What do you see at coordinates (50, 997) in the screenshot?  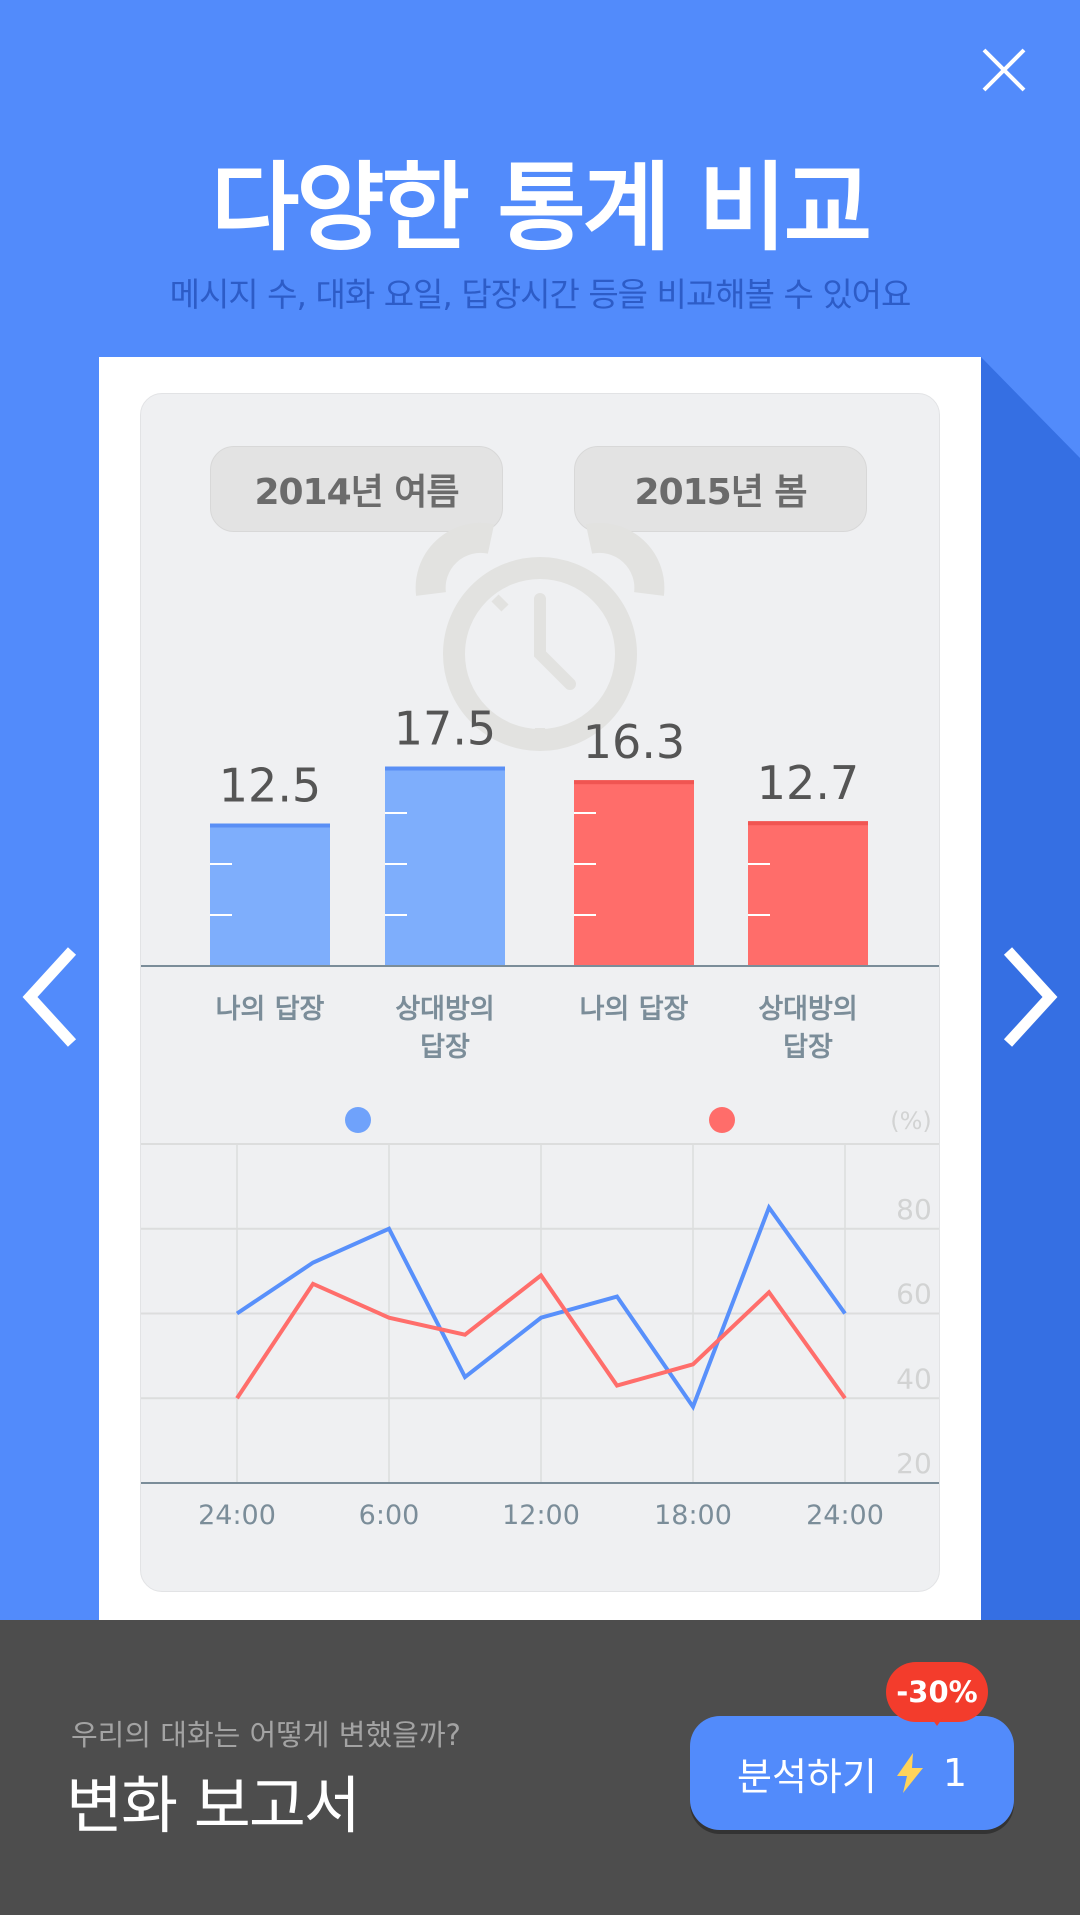 I see `previous-arrow-icon` at bounding box center [50, 997].